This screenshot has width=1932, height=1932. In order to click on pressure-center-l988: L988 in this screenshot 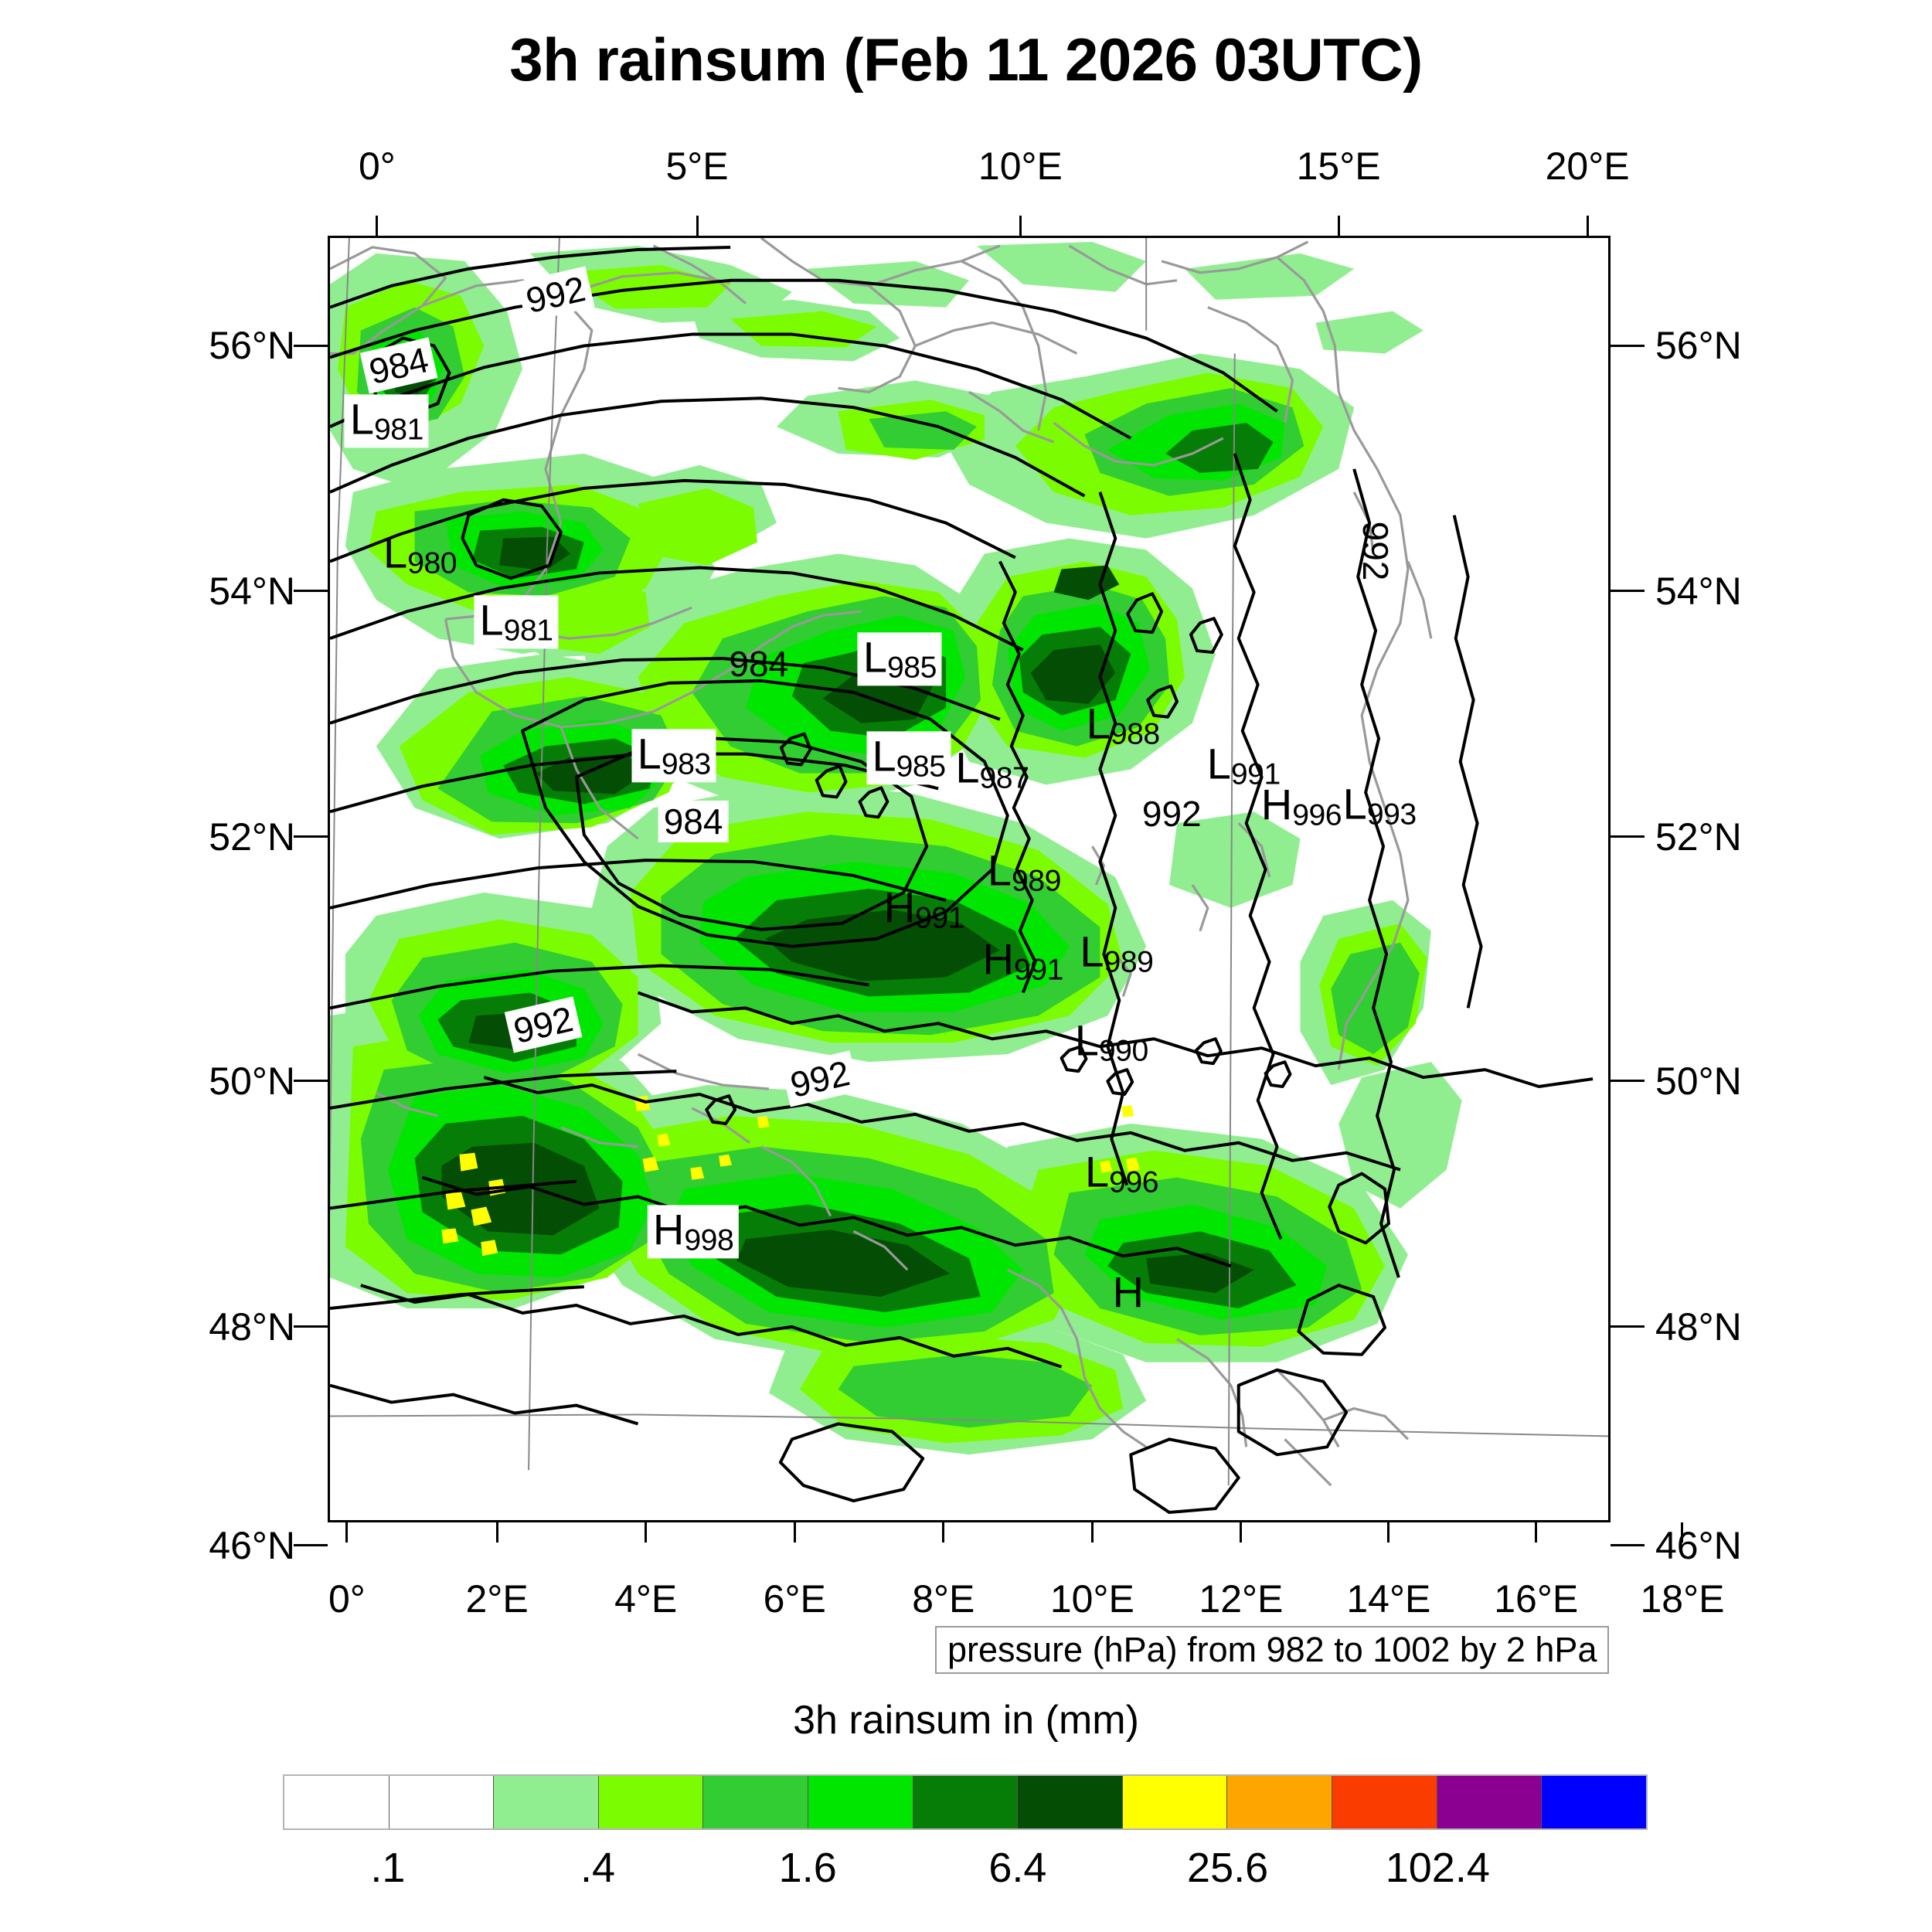, I will do `click(1124, 727)`.